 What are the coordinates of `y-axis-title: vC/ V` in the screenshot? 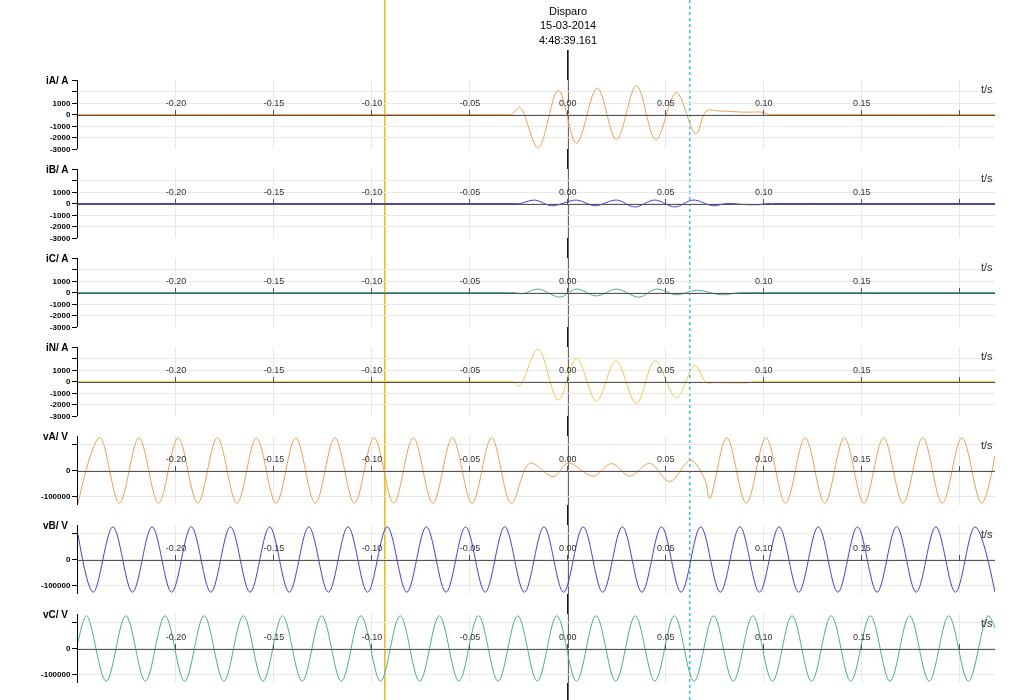 It's located at (56, 614).